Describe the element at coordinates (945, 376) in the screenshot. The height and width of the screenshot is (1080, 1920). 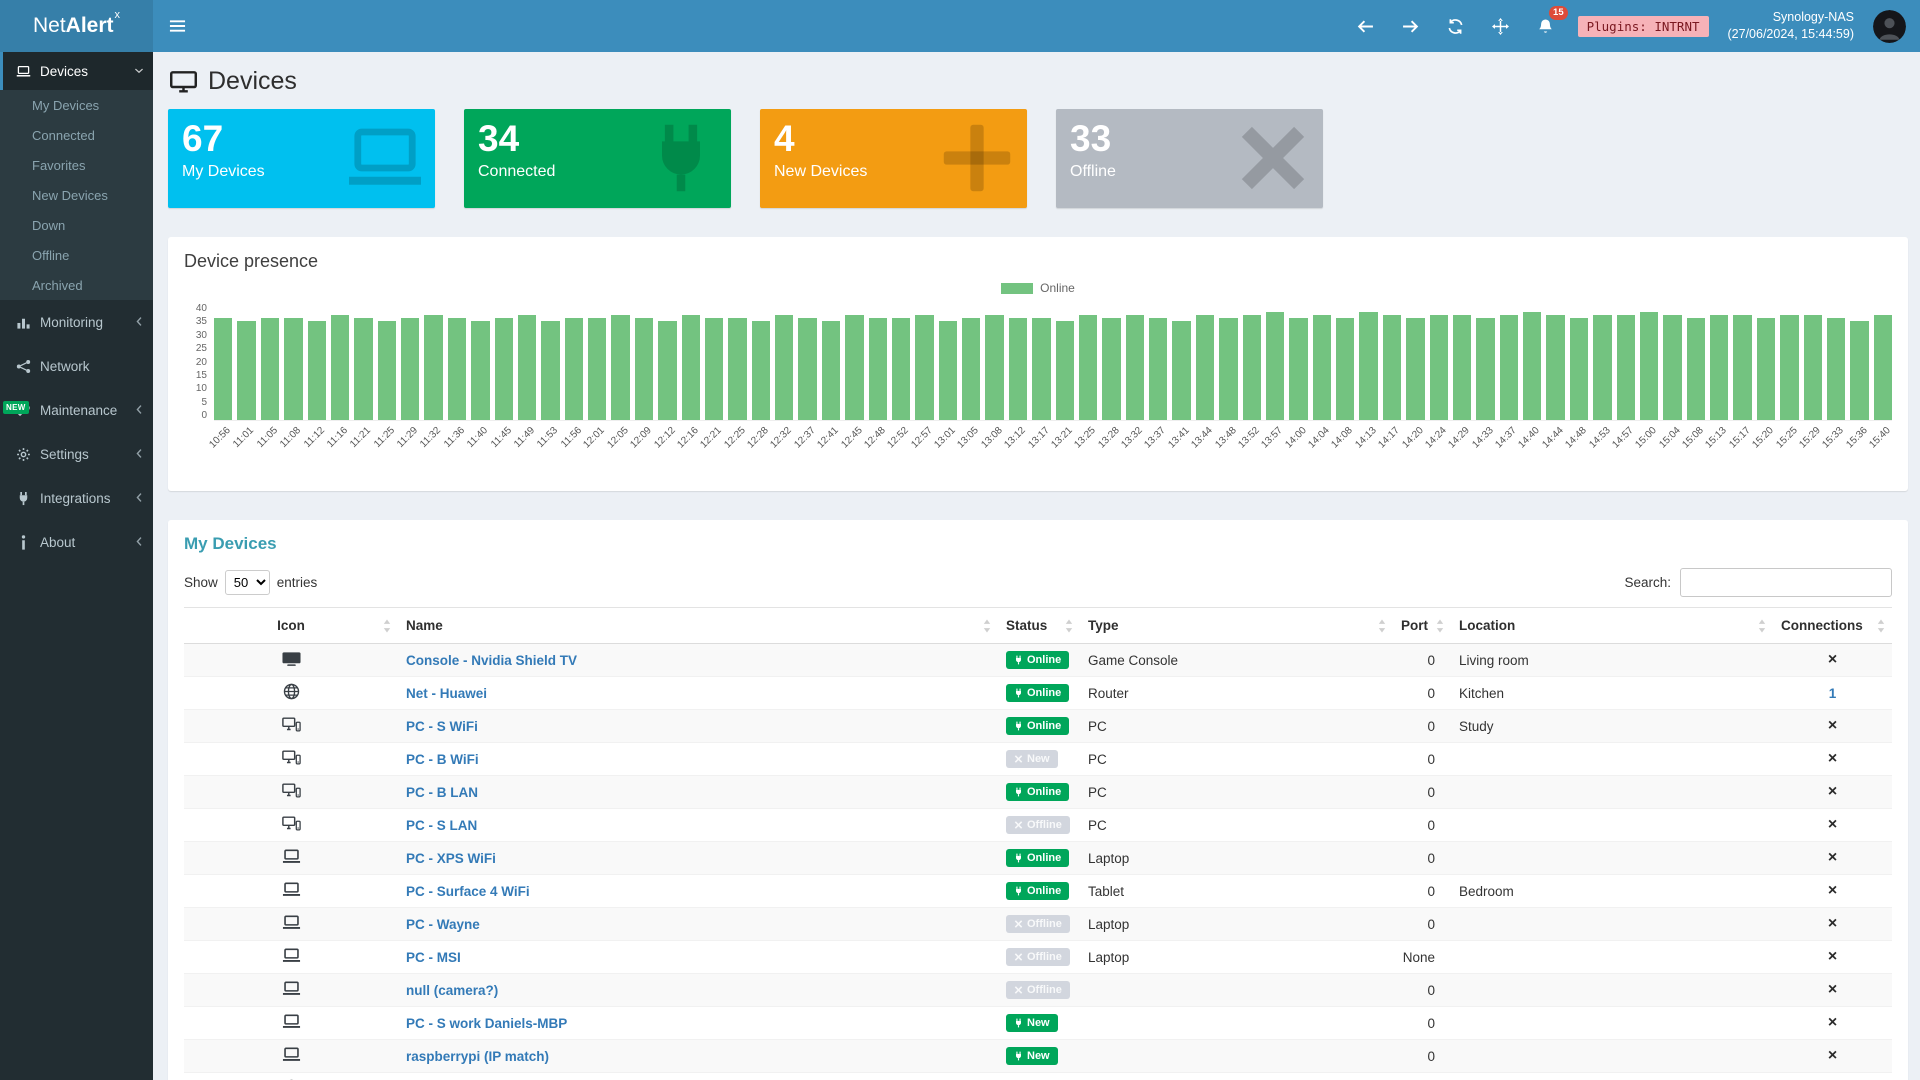
I see `chart-bar: 13:01` at that location.